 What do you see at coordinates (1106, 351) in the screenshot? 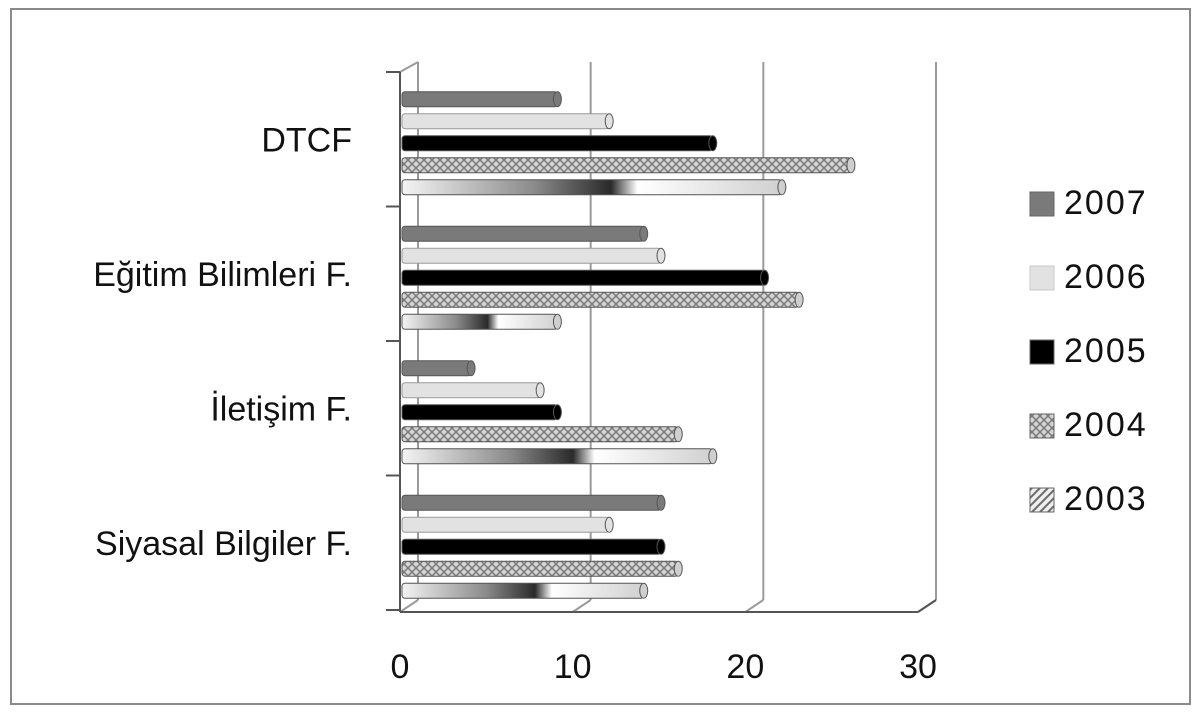
I see `legend-label-2005: 2005` at bounding box center [1106, 351].